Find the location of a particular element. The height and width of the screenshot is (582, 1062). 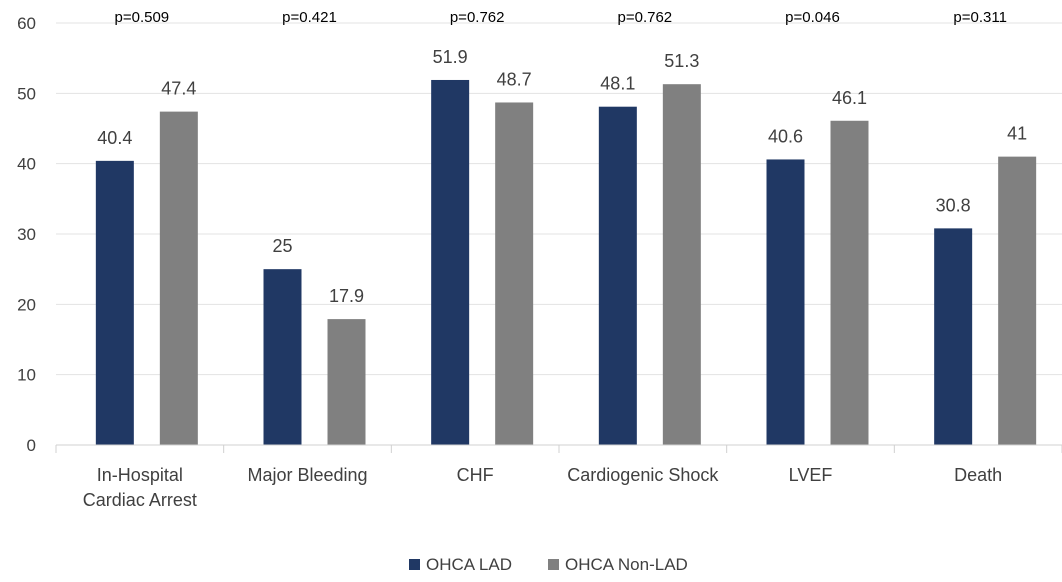

data-label: 40.6 is located at coordinates (785, 136).